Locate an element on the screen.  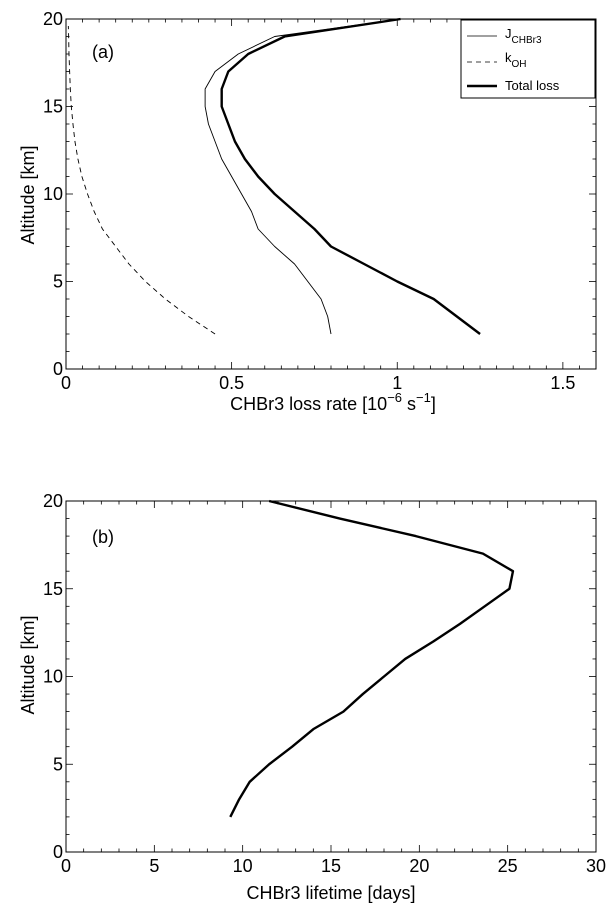
legend-label-total: Total loss is located at coordinates (532, 85).